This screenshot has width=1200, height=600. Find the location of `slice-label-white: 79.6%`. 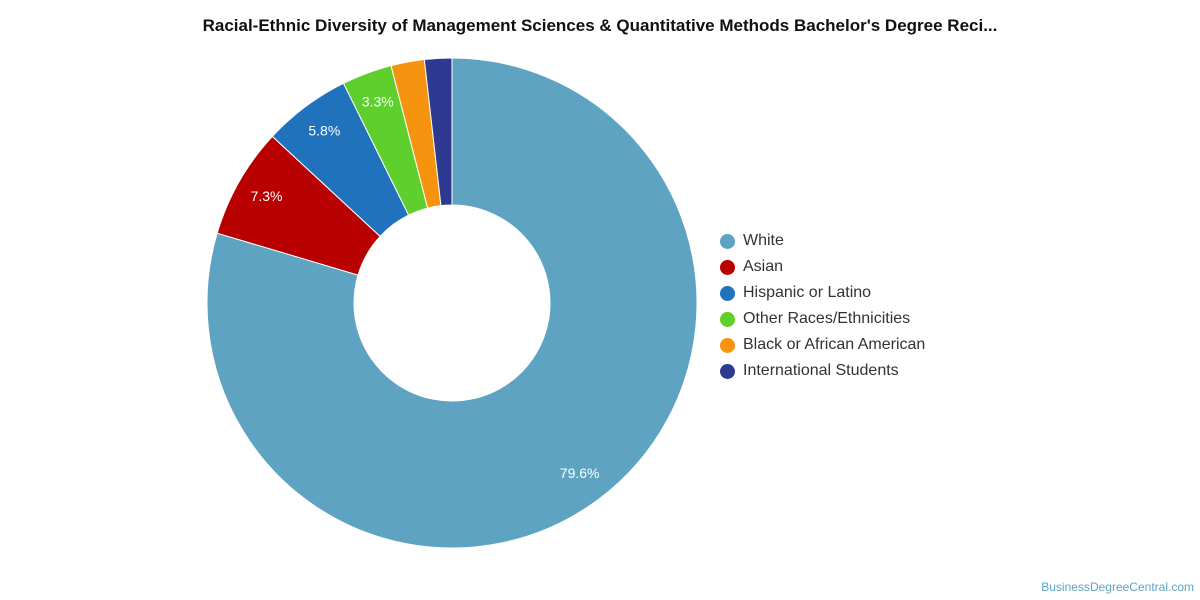

slice-label-white: 79.6% is located at coordinates (580, 473).